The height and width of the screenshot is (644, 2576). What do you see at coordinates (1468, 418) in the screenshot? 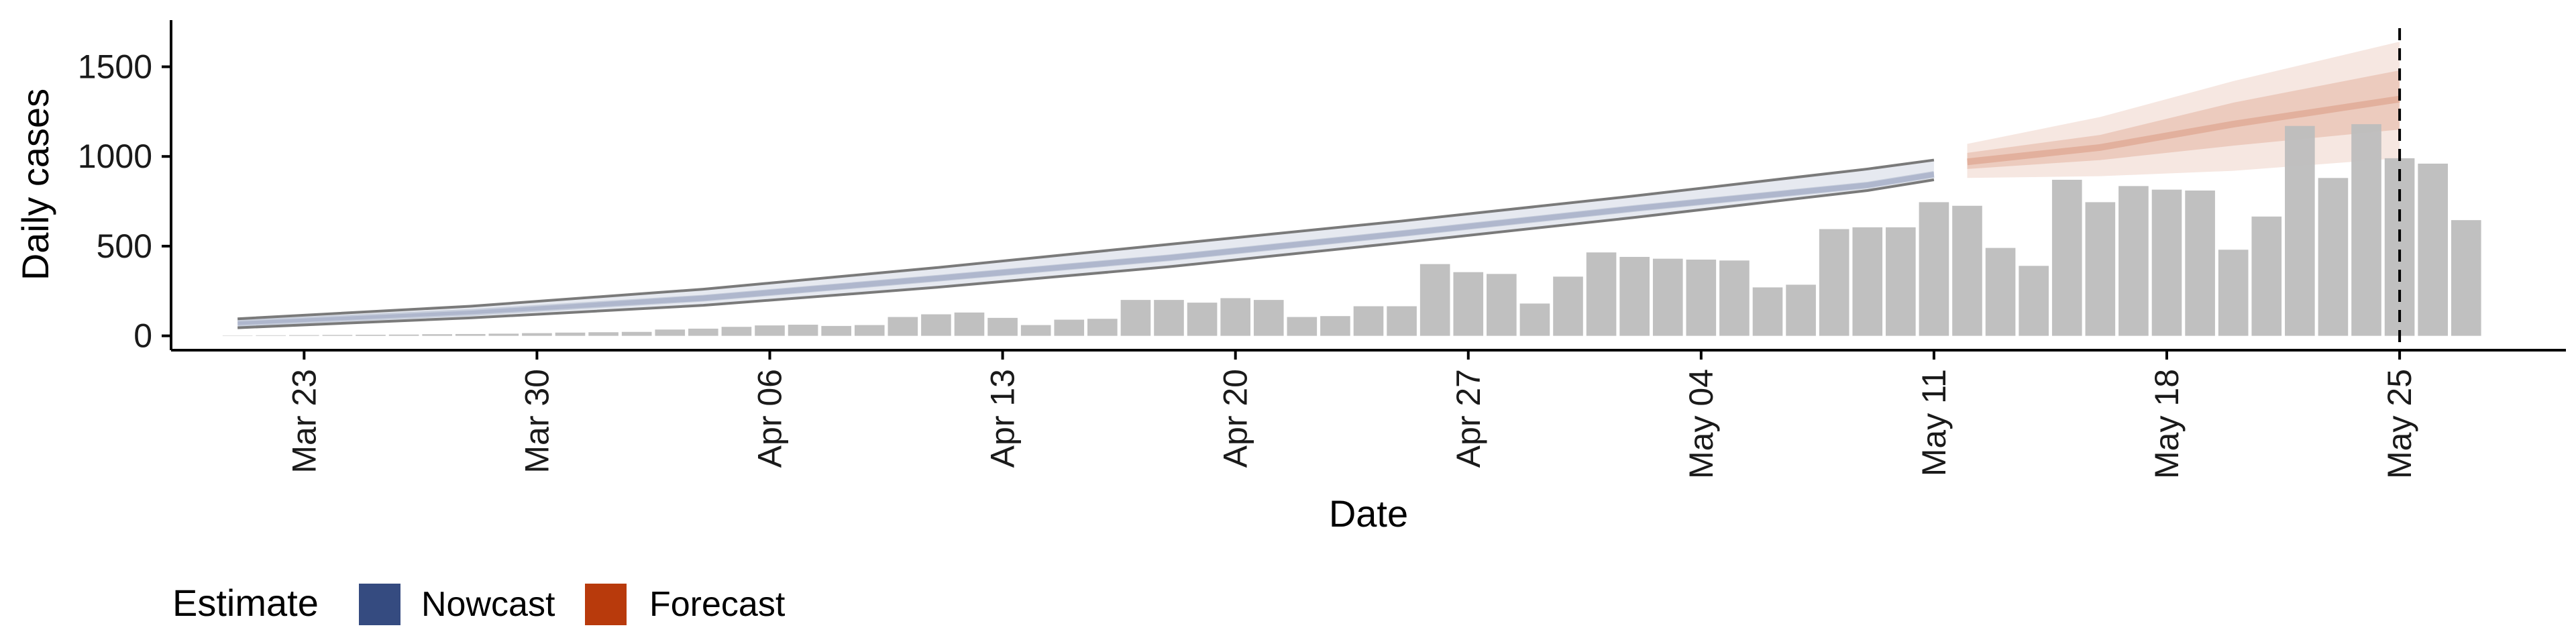
I see `x-tick-label: Apr 27` at bounding box center [1468, 418].